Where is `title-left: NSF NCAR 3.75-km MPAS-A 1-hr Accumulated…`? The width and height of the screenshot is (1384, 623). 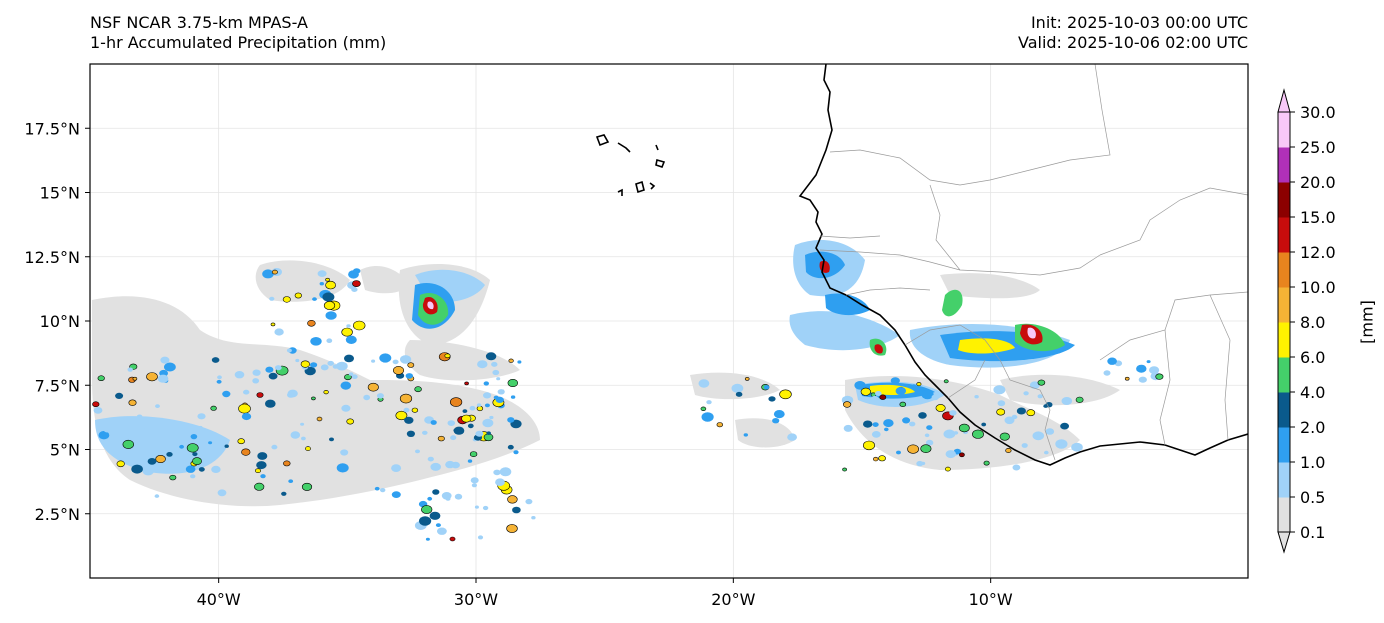
title-left: NSF NCAR 3.75-km MPAS-A 1-hr Accumulated… is located at coordinates (238, 33).